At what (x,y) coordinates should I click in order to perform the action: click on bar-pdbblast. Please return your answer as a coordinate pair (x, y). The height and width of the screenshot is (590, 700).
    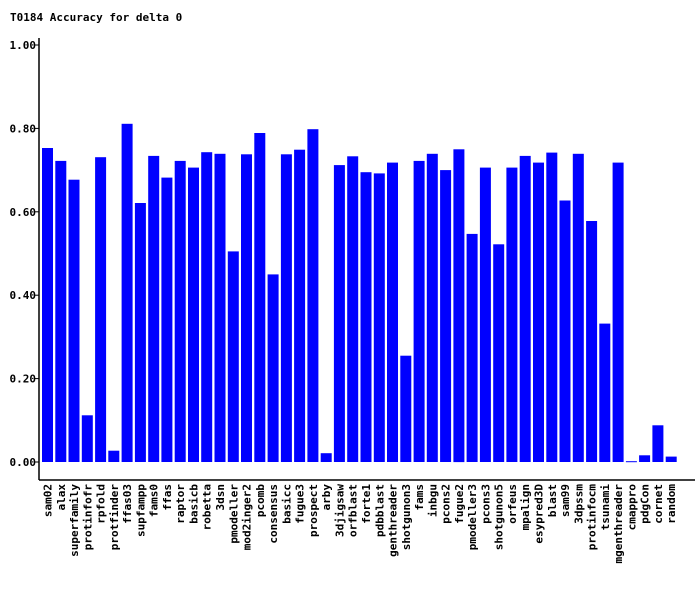
    Looking at the image, I should click on (379, 317).